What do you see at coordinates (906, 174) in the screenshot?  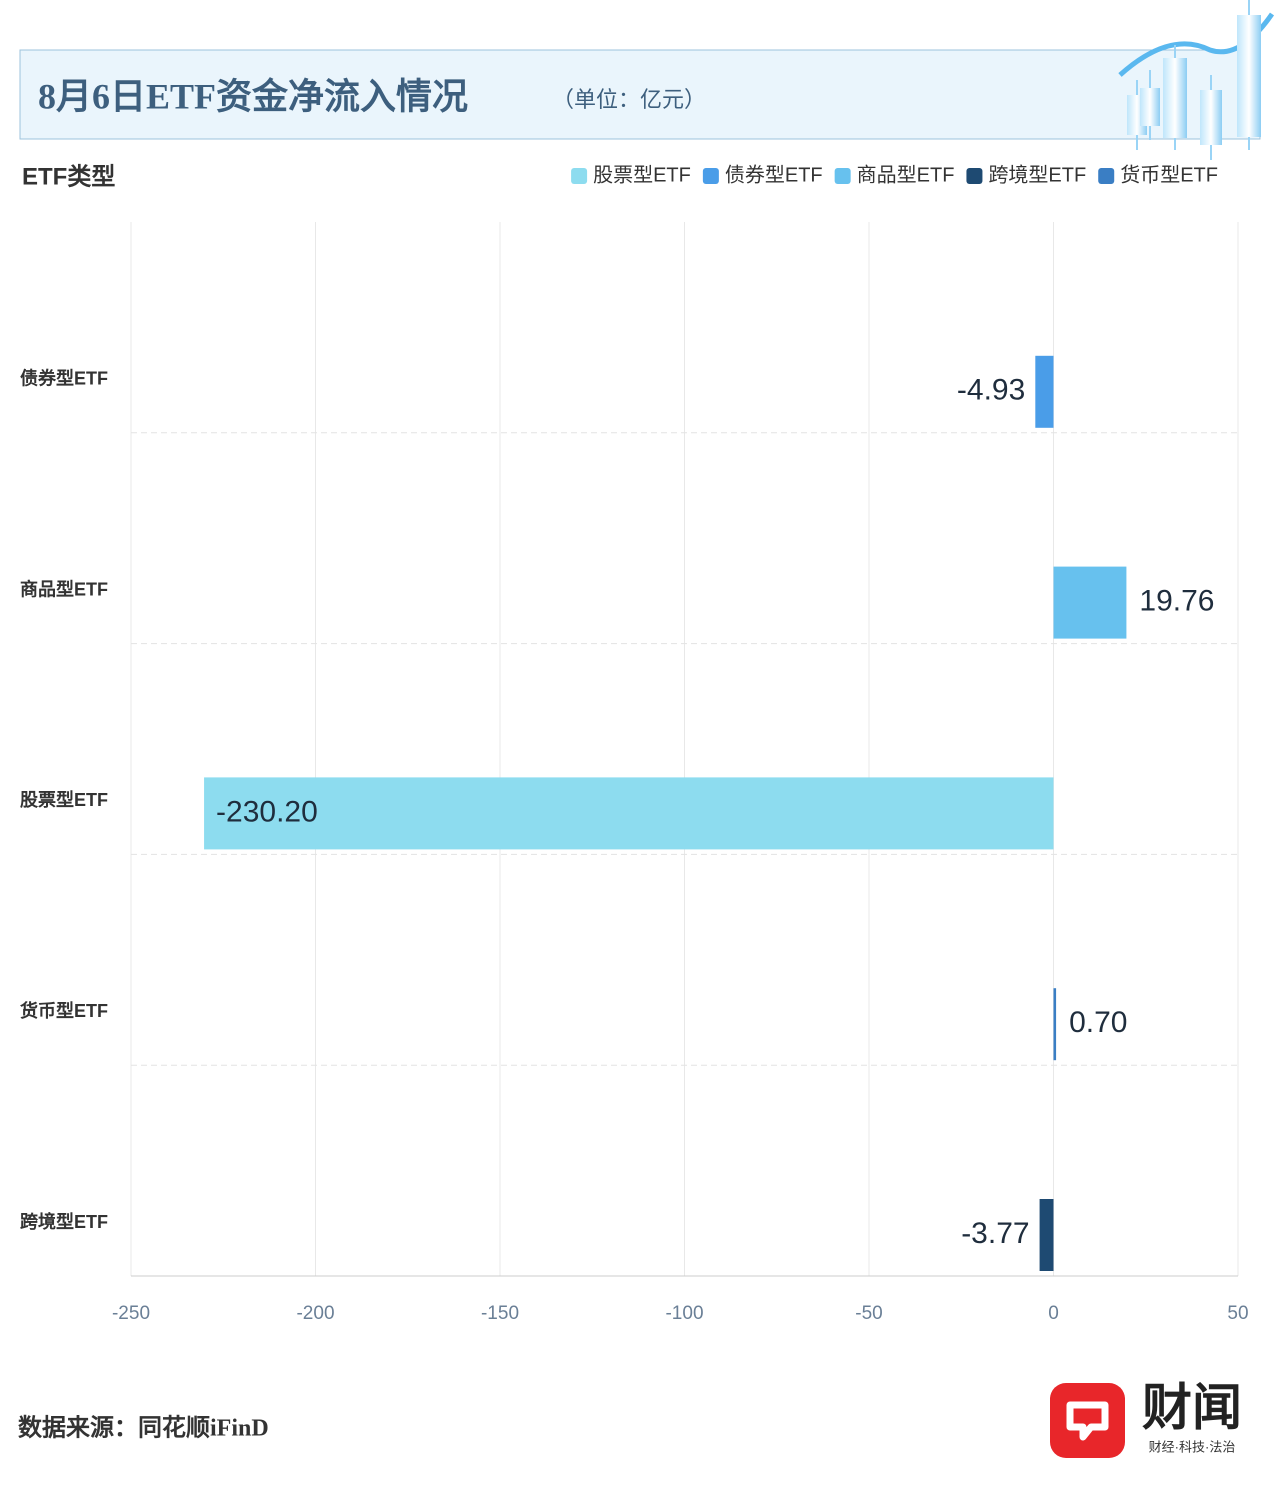 I see `legend-label: 商品型ETF` at bounding box center [906, 174].